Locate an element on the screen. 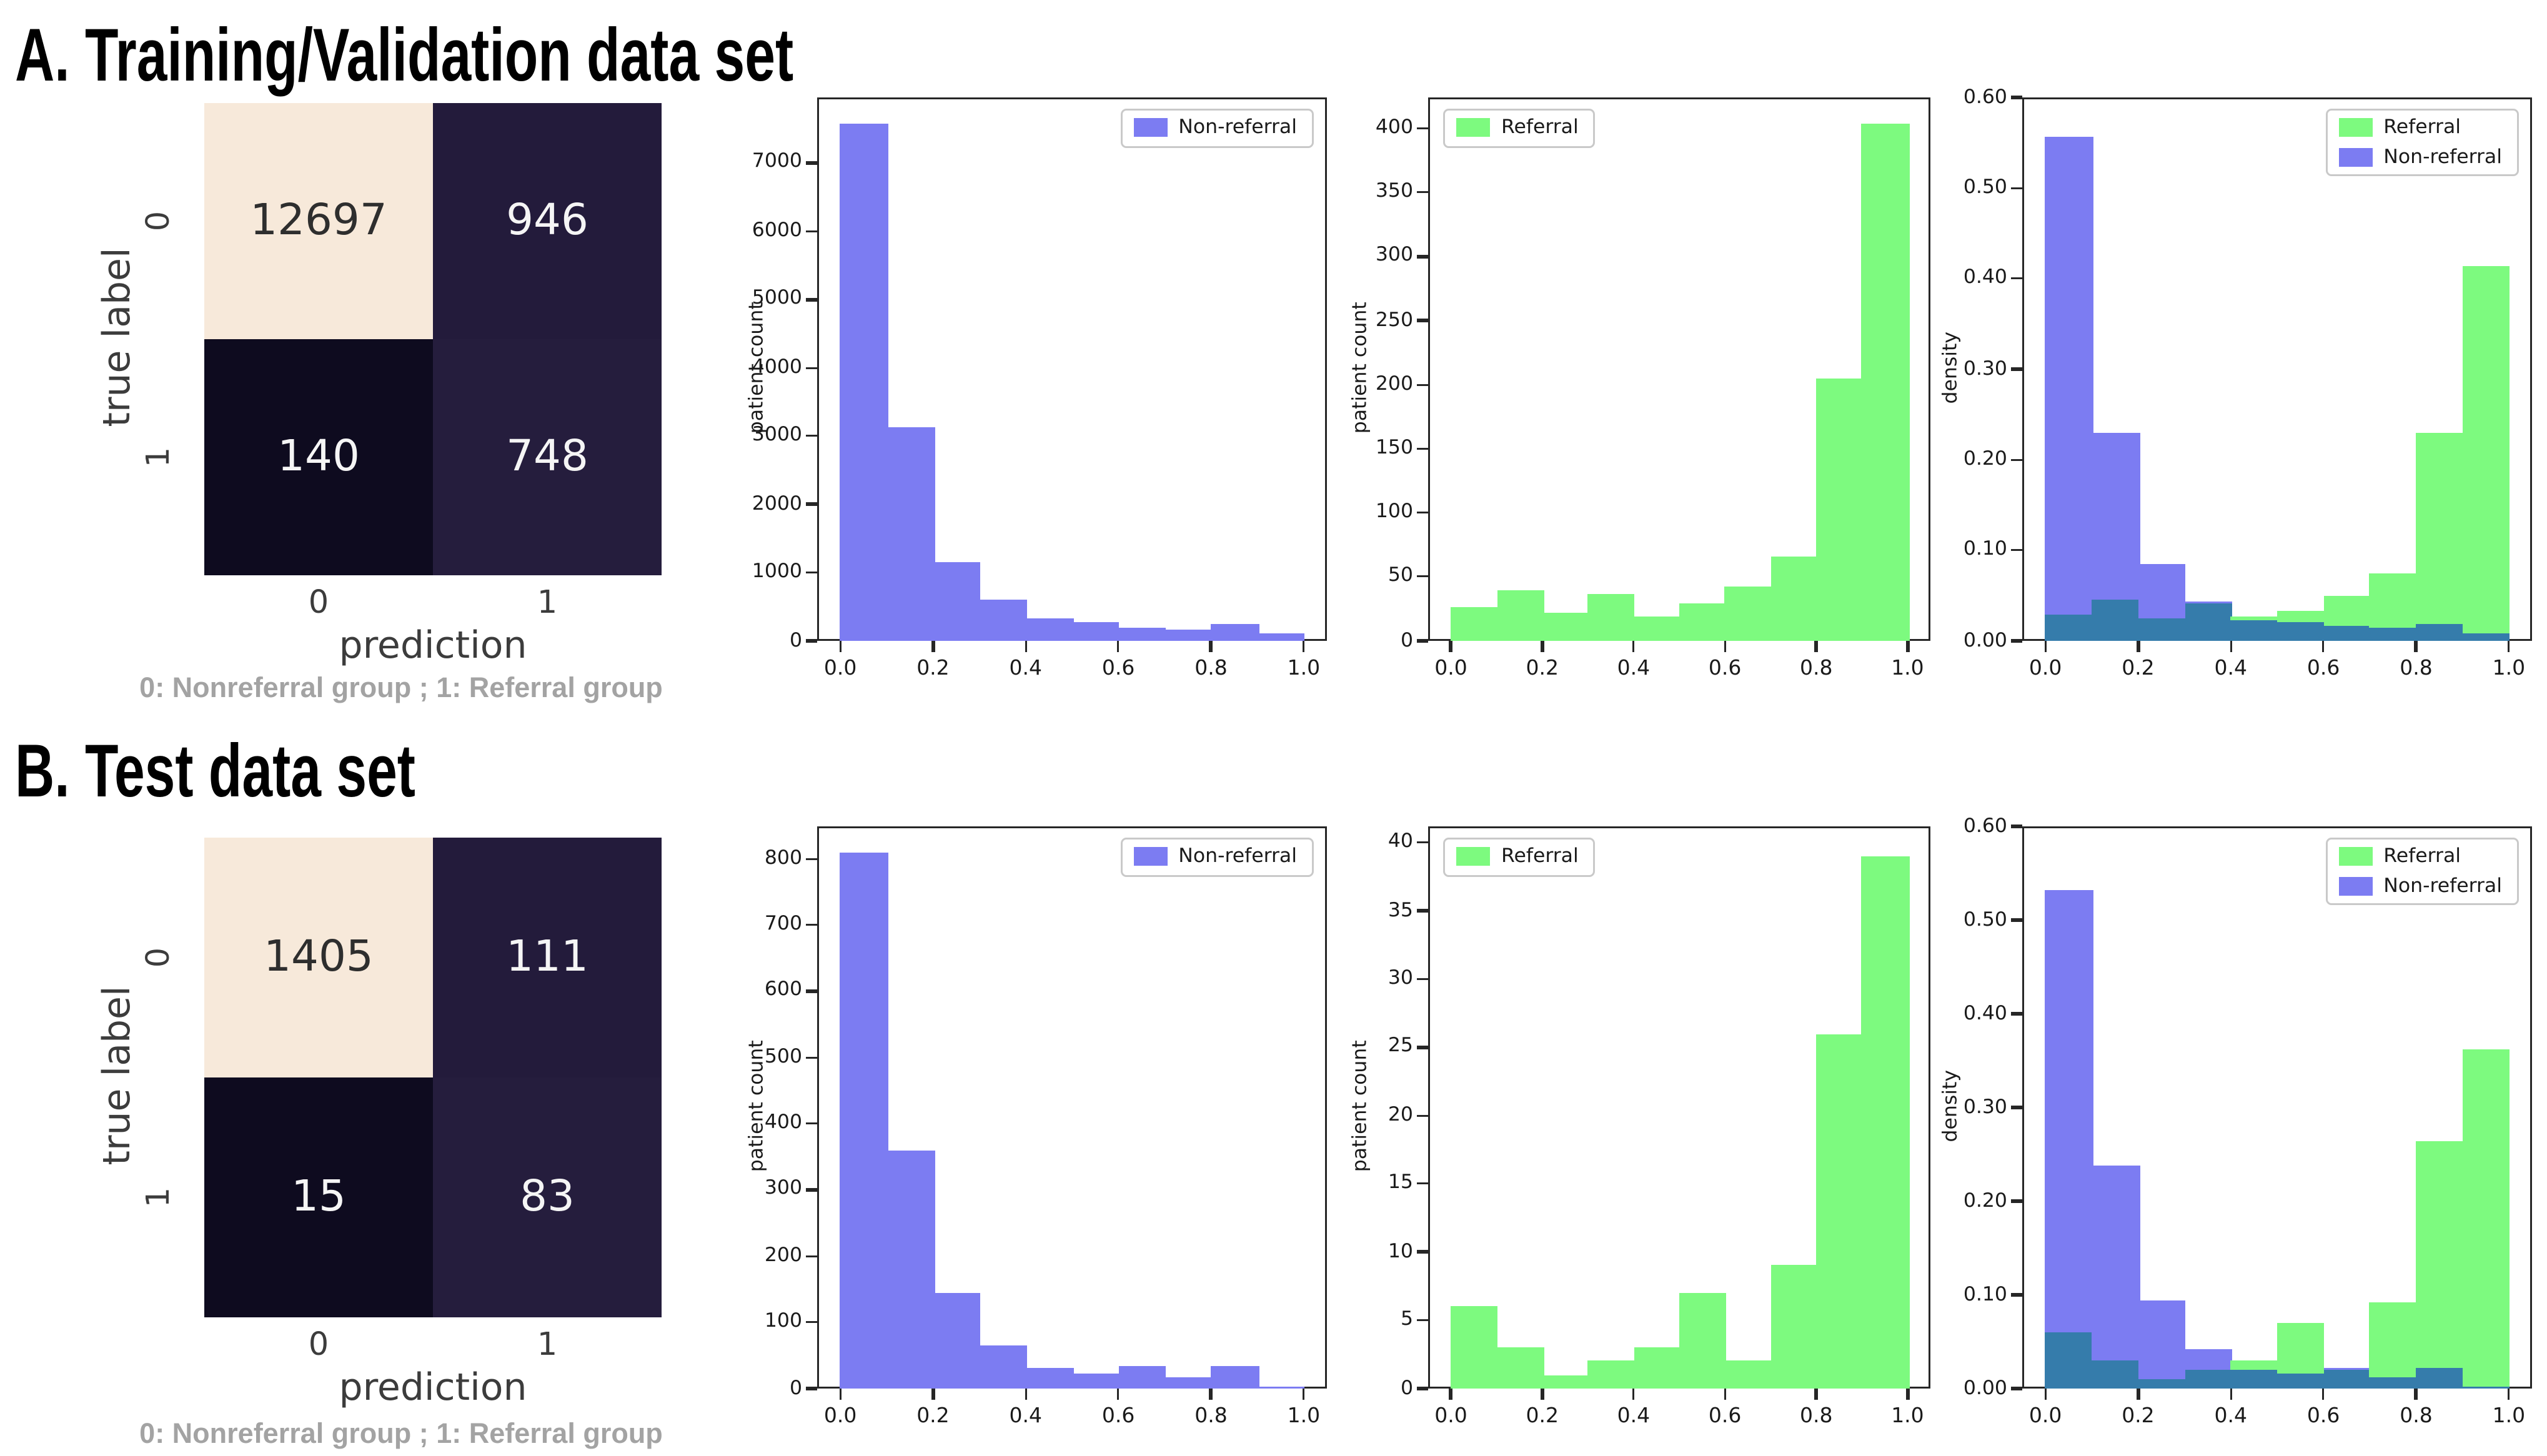 Image resolution: width=2547 pixels, height=1456 pixels. matrix-cell: 111 is located at coordinates (547, 957).